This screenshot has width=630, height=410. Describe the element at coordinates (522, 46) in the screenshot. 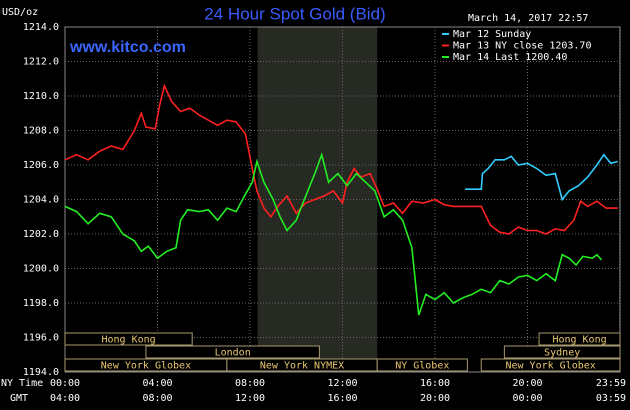

I see `legend-label: Mar 13 NY close 1203.70` at that location.